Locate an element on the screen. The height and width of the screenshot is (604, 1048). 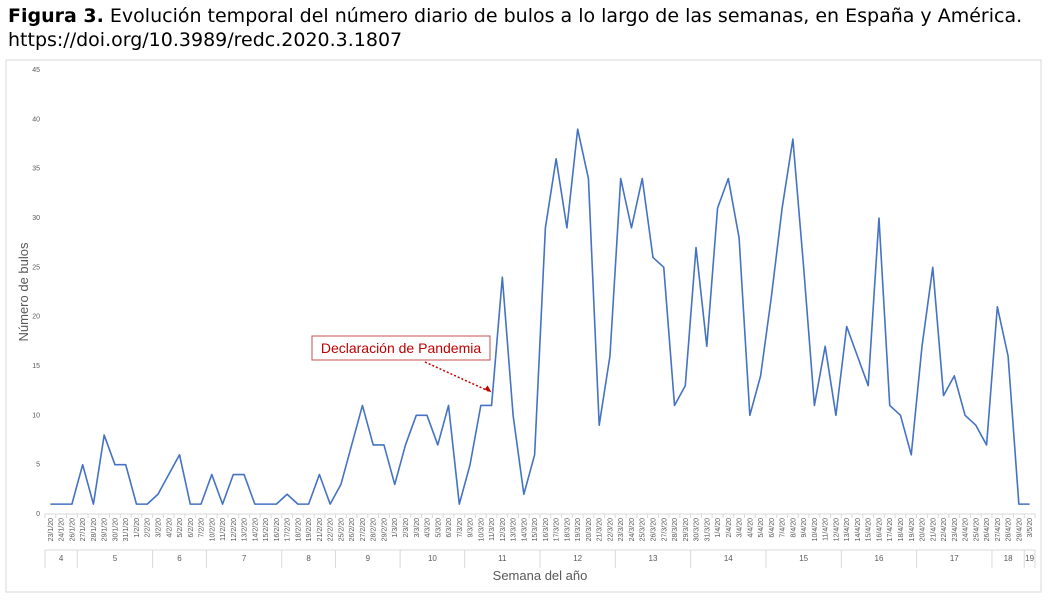
x-tick-label: 4/2/20 is located at coordinates (169, 528).